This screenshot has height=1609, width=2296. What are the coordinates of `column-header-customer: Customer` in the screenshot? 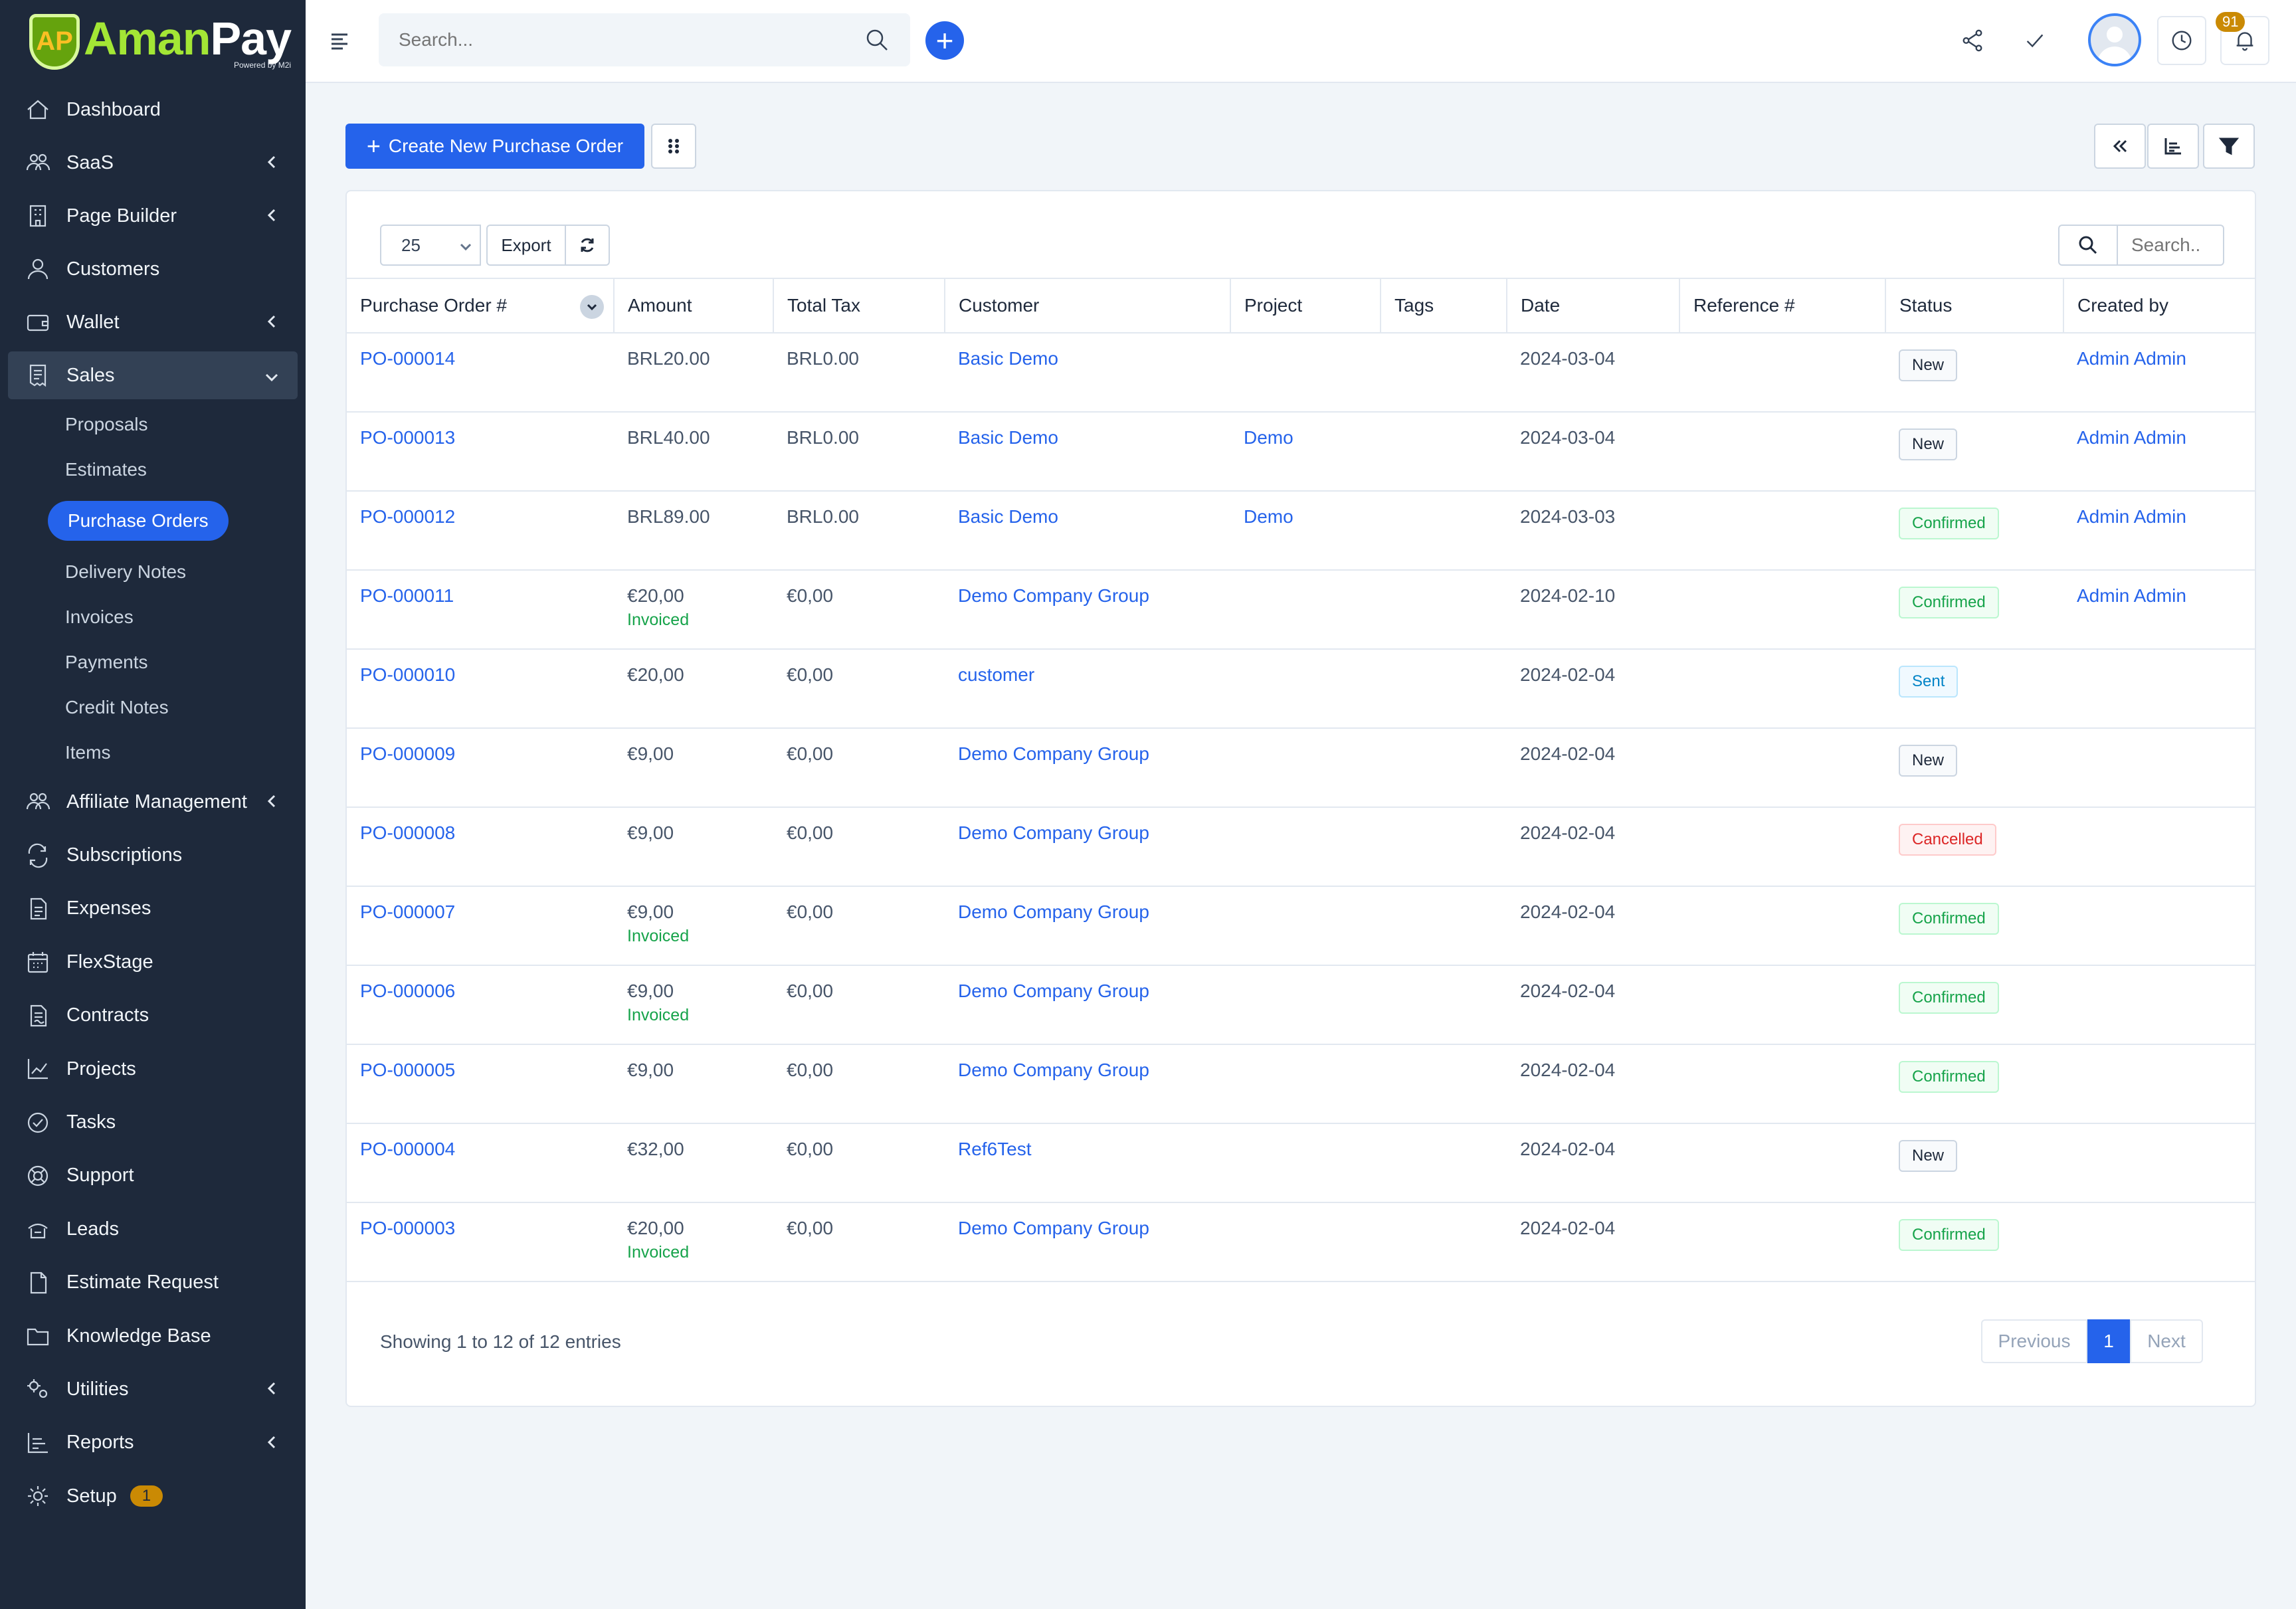 It's located at (1088, 305).